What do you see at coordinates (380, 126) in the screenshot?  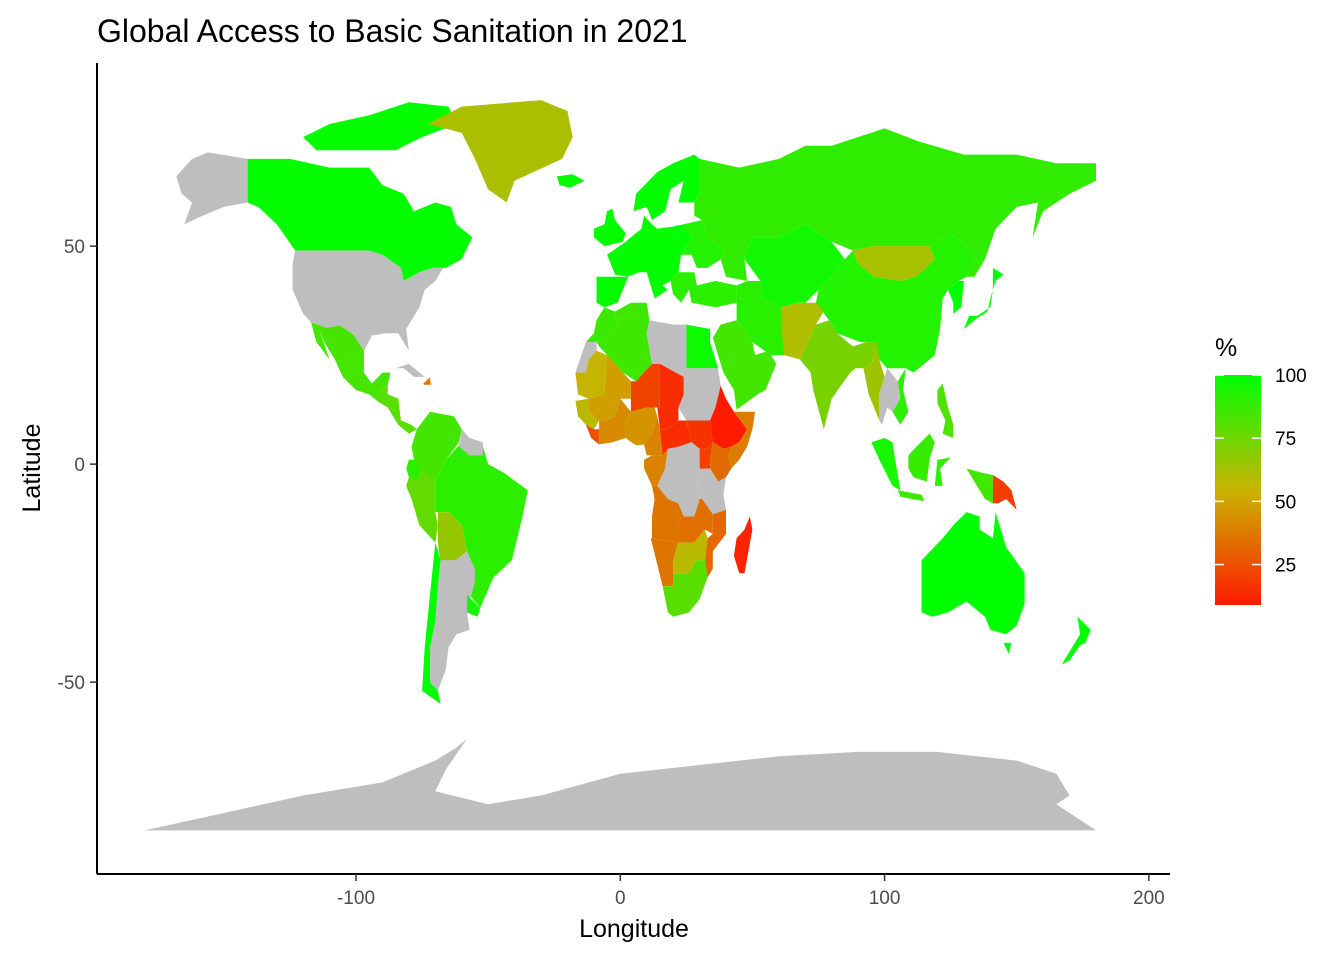 I see `region-canadian-arctic` at bounding box center [380, 126].